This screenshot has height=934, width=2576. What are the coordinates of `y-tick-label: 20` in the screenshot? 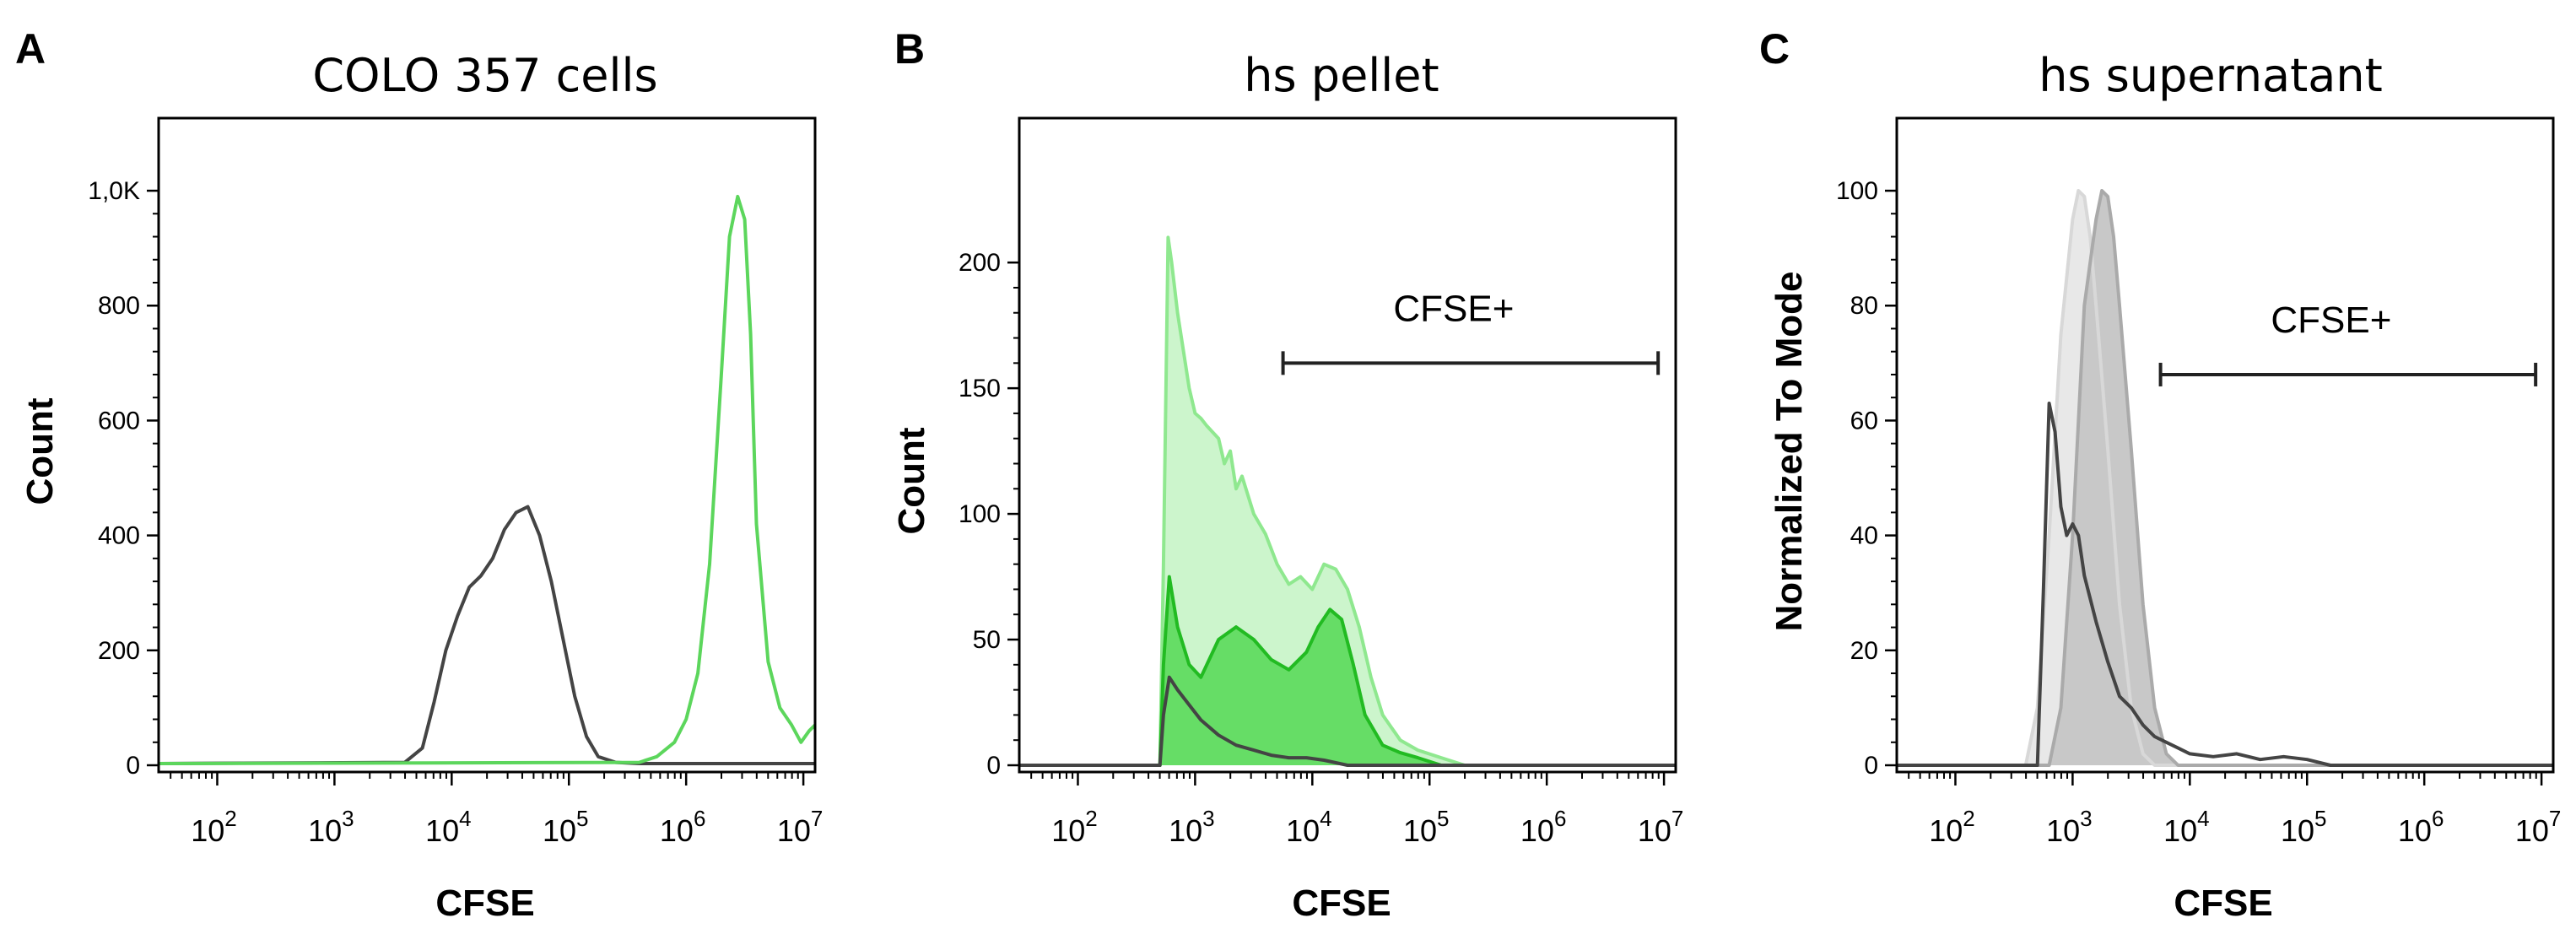 It's located at (1864, 651).